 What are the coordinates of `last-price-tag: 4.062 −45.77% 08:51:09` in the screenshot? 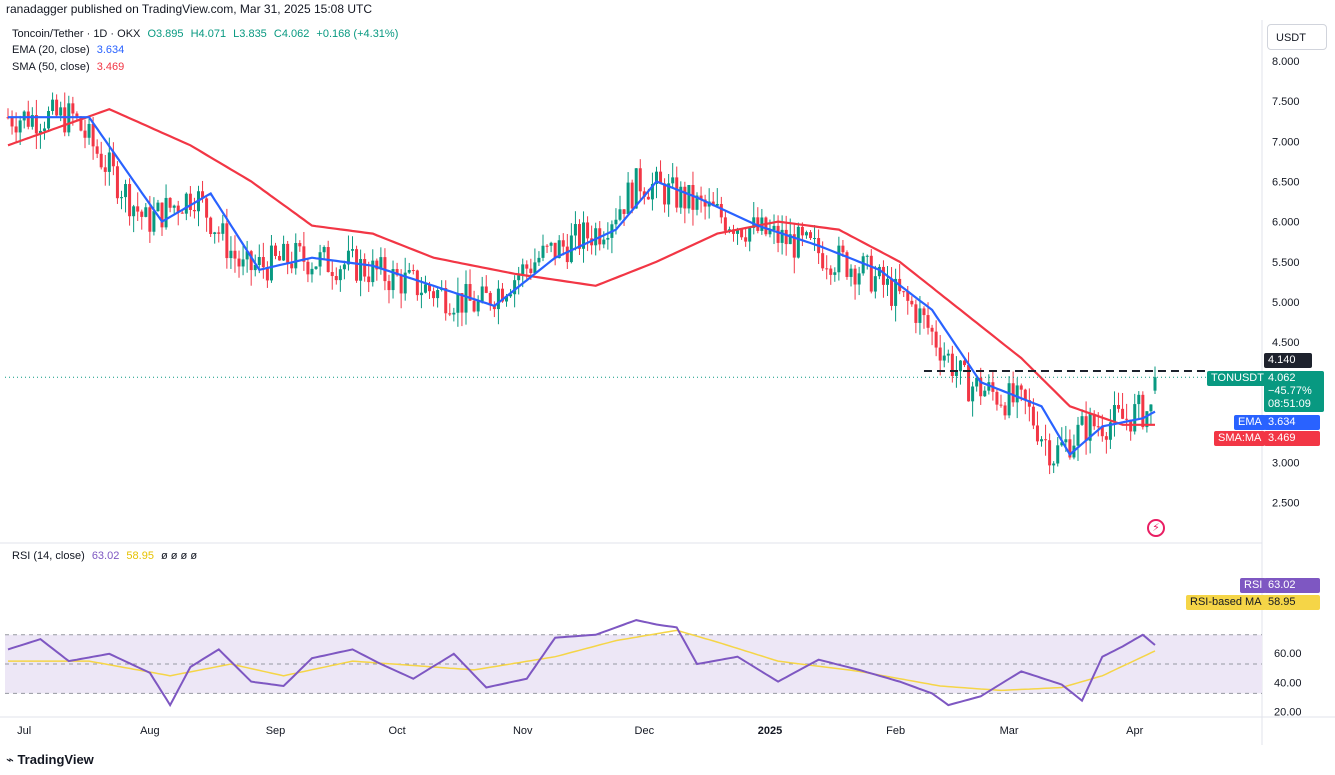 It's located at (1294, 391).